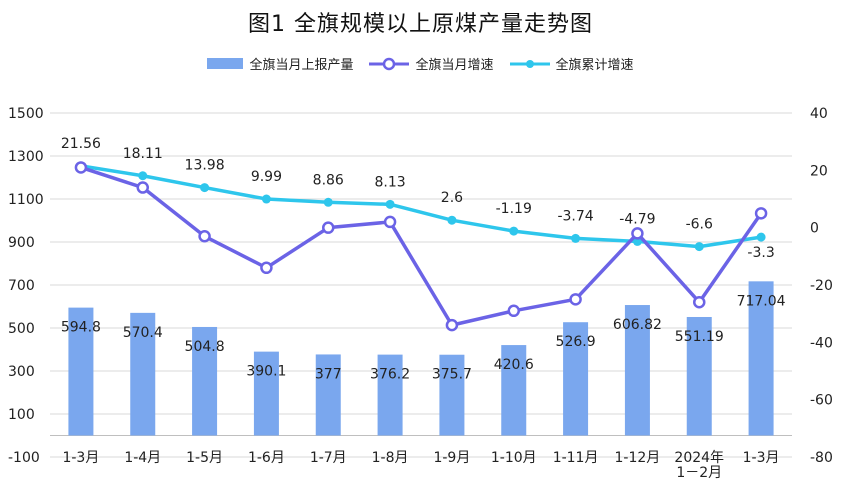 The image size is (841, 491). Describe the element at coordinates (699, 458) in the screenshot. I see `x-tick-label: 2024年` at that location.